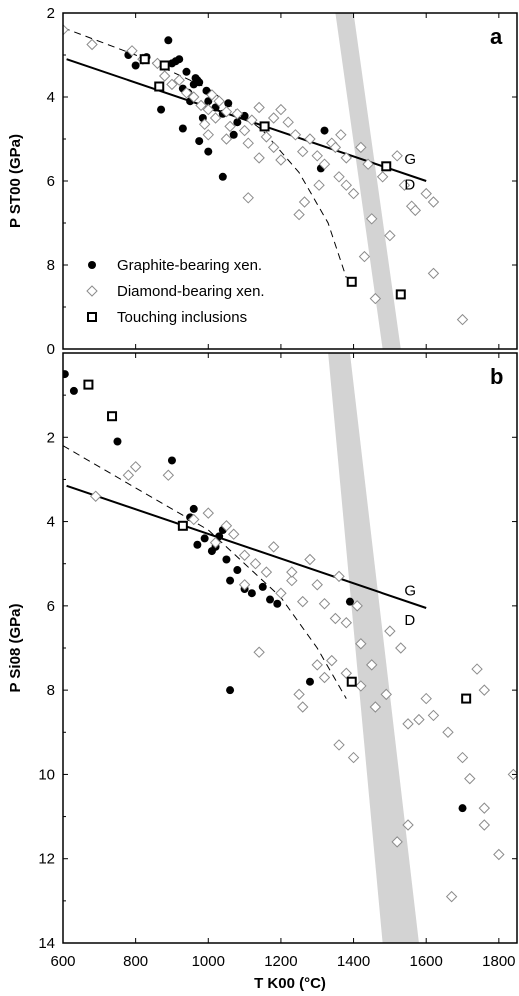  I want to click on legend-marker-diamond, so click(92, 291).